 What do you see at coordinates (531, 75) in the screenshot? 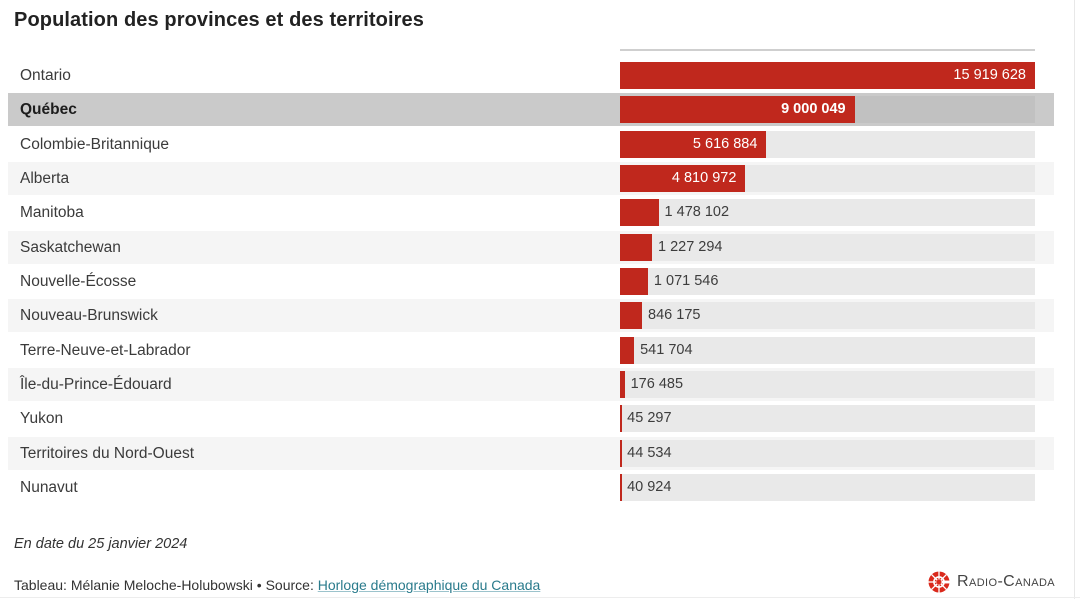
I see `chart-row: Ontario 15 919 628` at bounding box center [531, 75].